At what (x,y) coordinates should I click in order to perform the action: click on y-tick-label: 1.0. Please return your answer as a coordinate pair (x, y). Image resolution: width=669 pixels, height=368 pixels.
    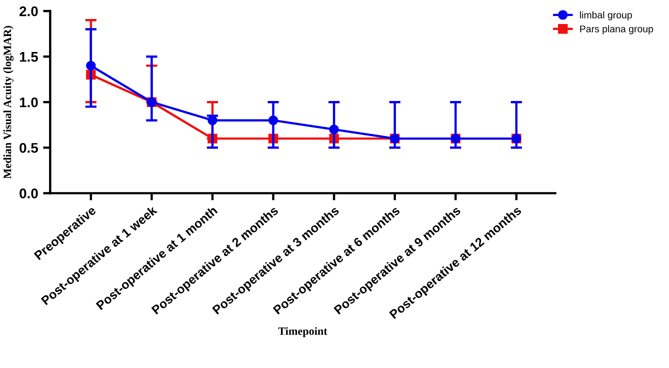
    Looking at the image, I should click on (29, 102).